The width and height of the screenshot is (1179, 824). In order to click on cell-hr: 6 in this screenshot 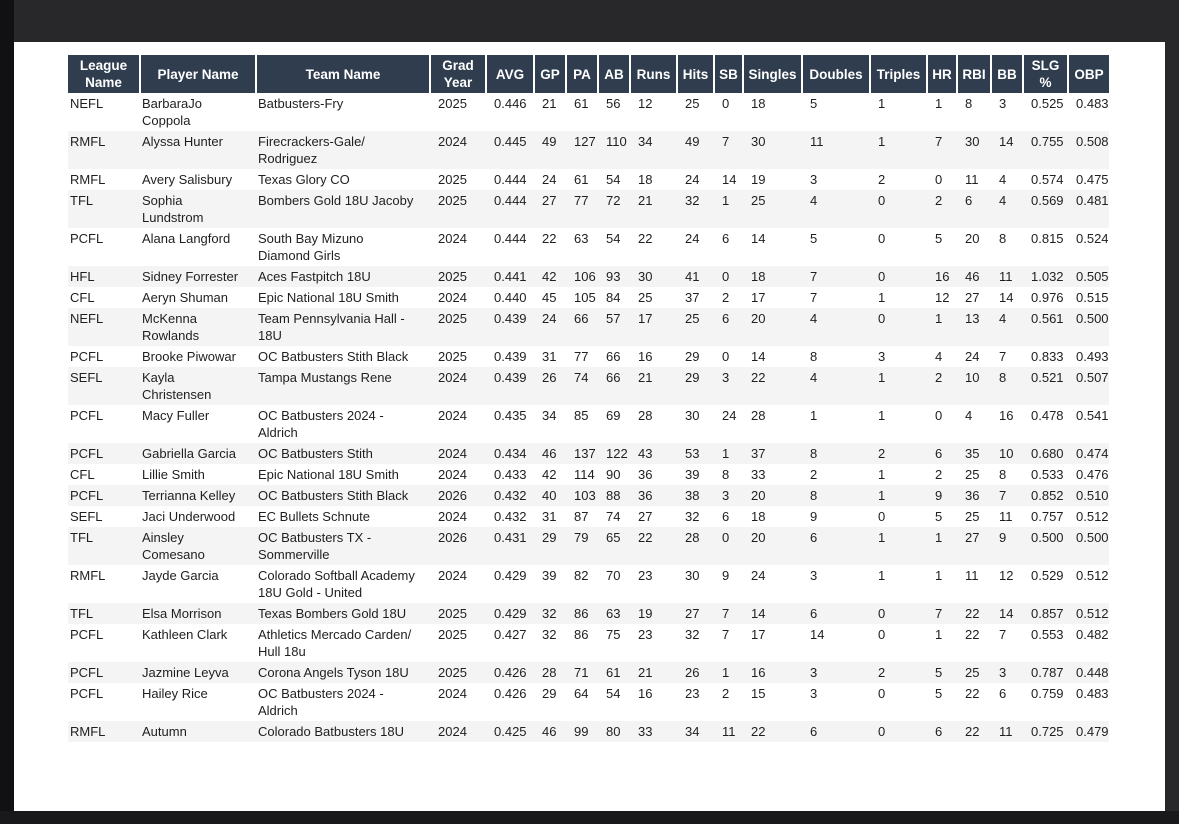, I will do `click(939, 453)`.